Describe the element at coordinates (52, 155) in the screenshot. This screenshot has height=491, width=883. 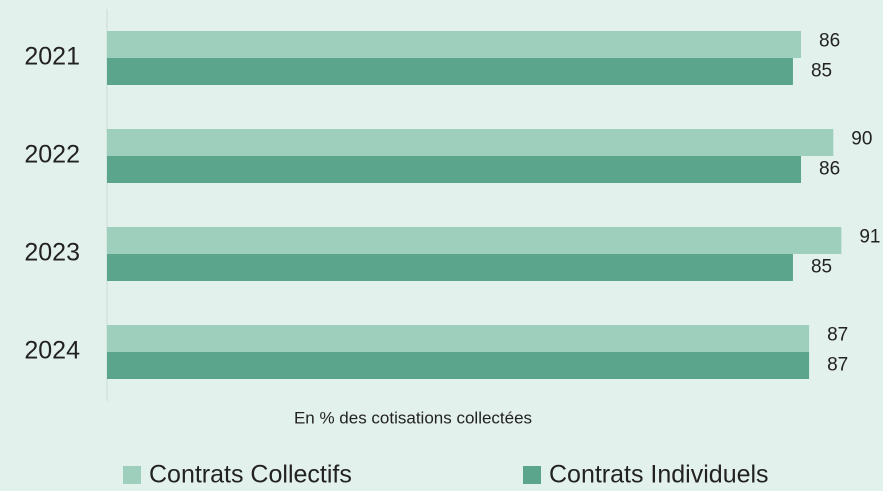
I see `y-tick-label: 2022` at that location.